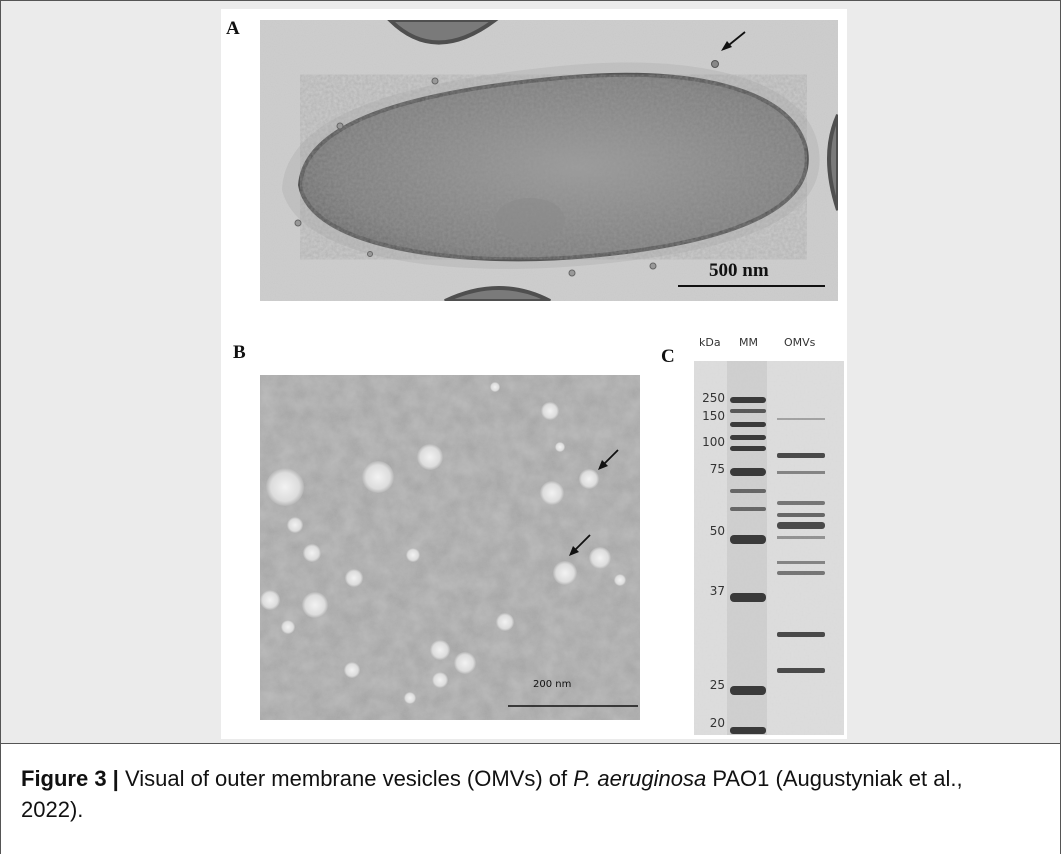 This screenshot has height=856, width=1063. Describe the element at coordinates (239, 352) in the screenshot. I see `panel-b-letter: B` at that location.